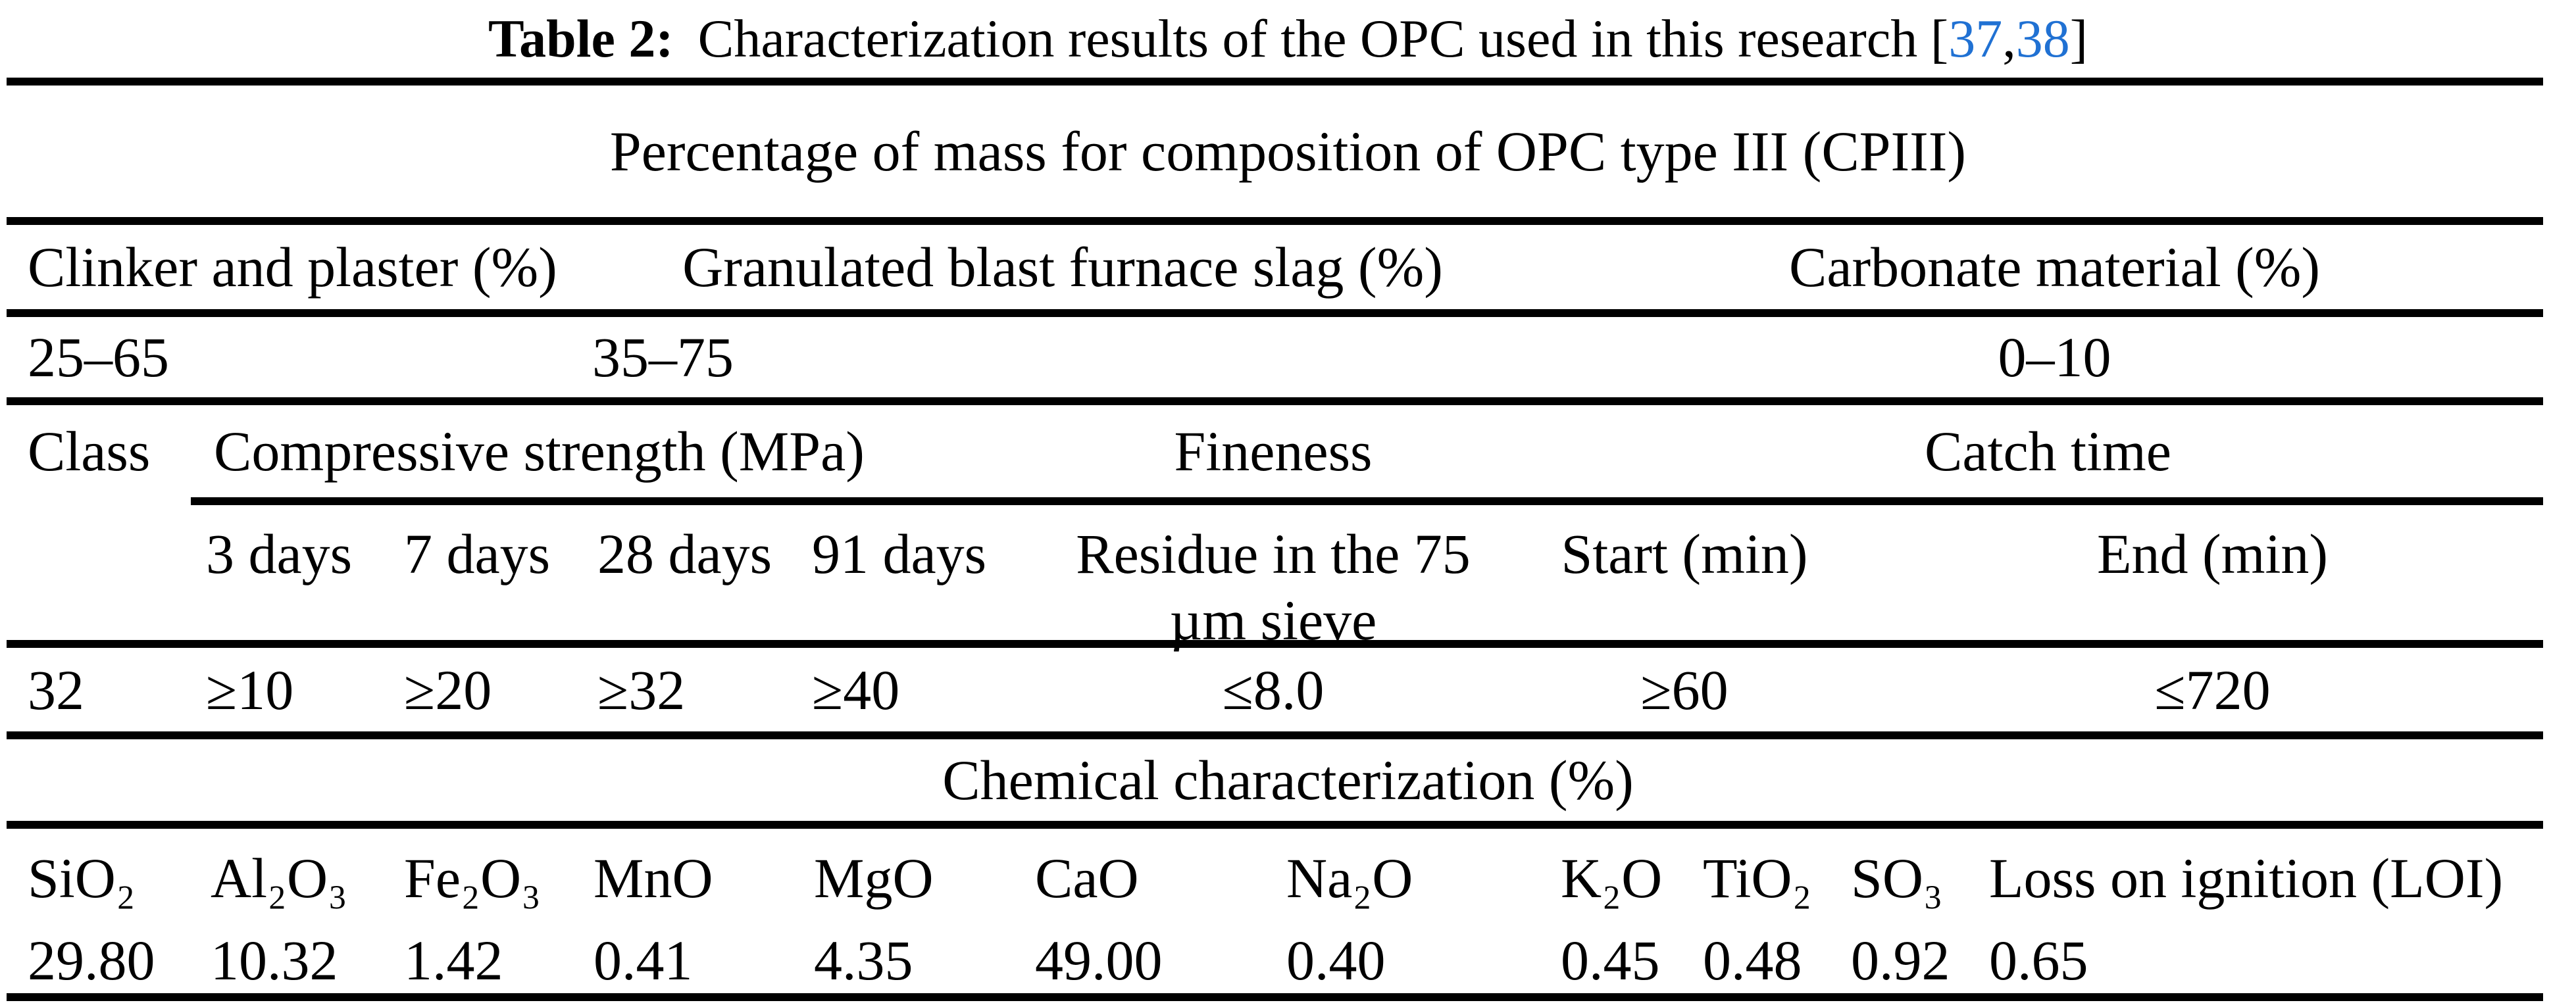 The height and width of the screenshot is (1007, 2576). I want to click on table-caption-label: Table 2:, so click(581, 38).